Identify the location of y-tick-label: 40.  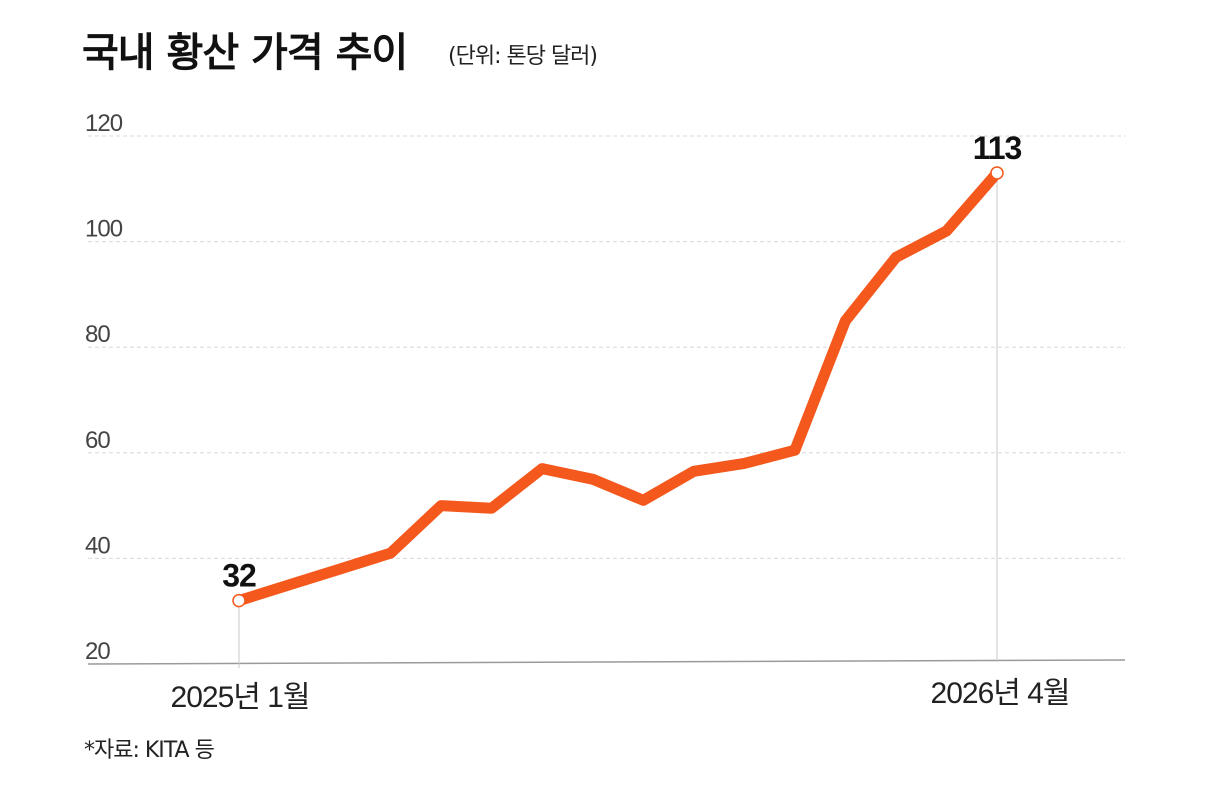
(97, 545).